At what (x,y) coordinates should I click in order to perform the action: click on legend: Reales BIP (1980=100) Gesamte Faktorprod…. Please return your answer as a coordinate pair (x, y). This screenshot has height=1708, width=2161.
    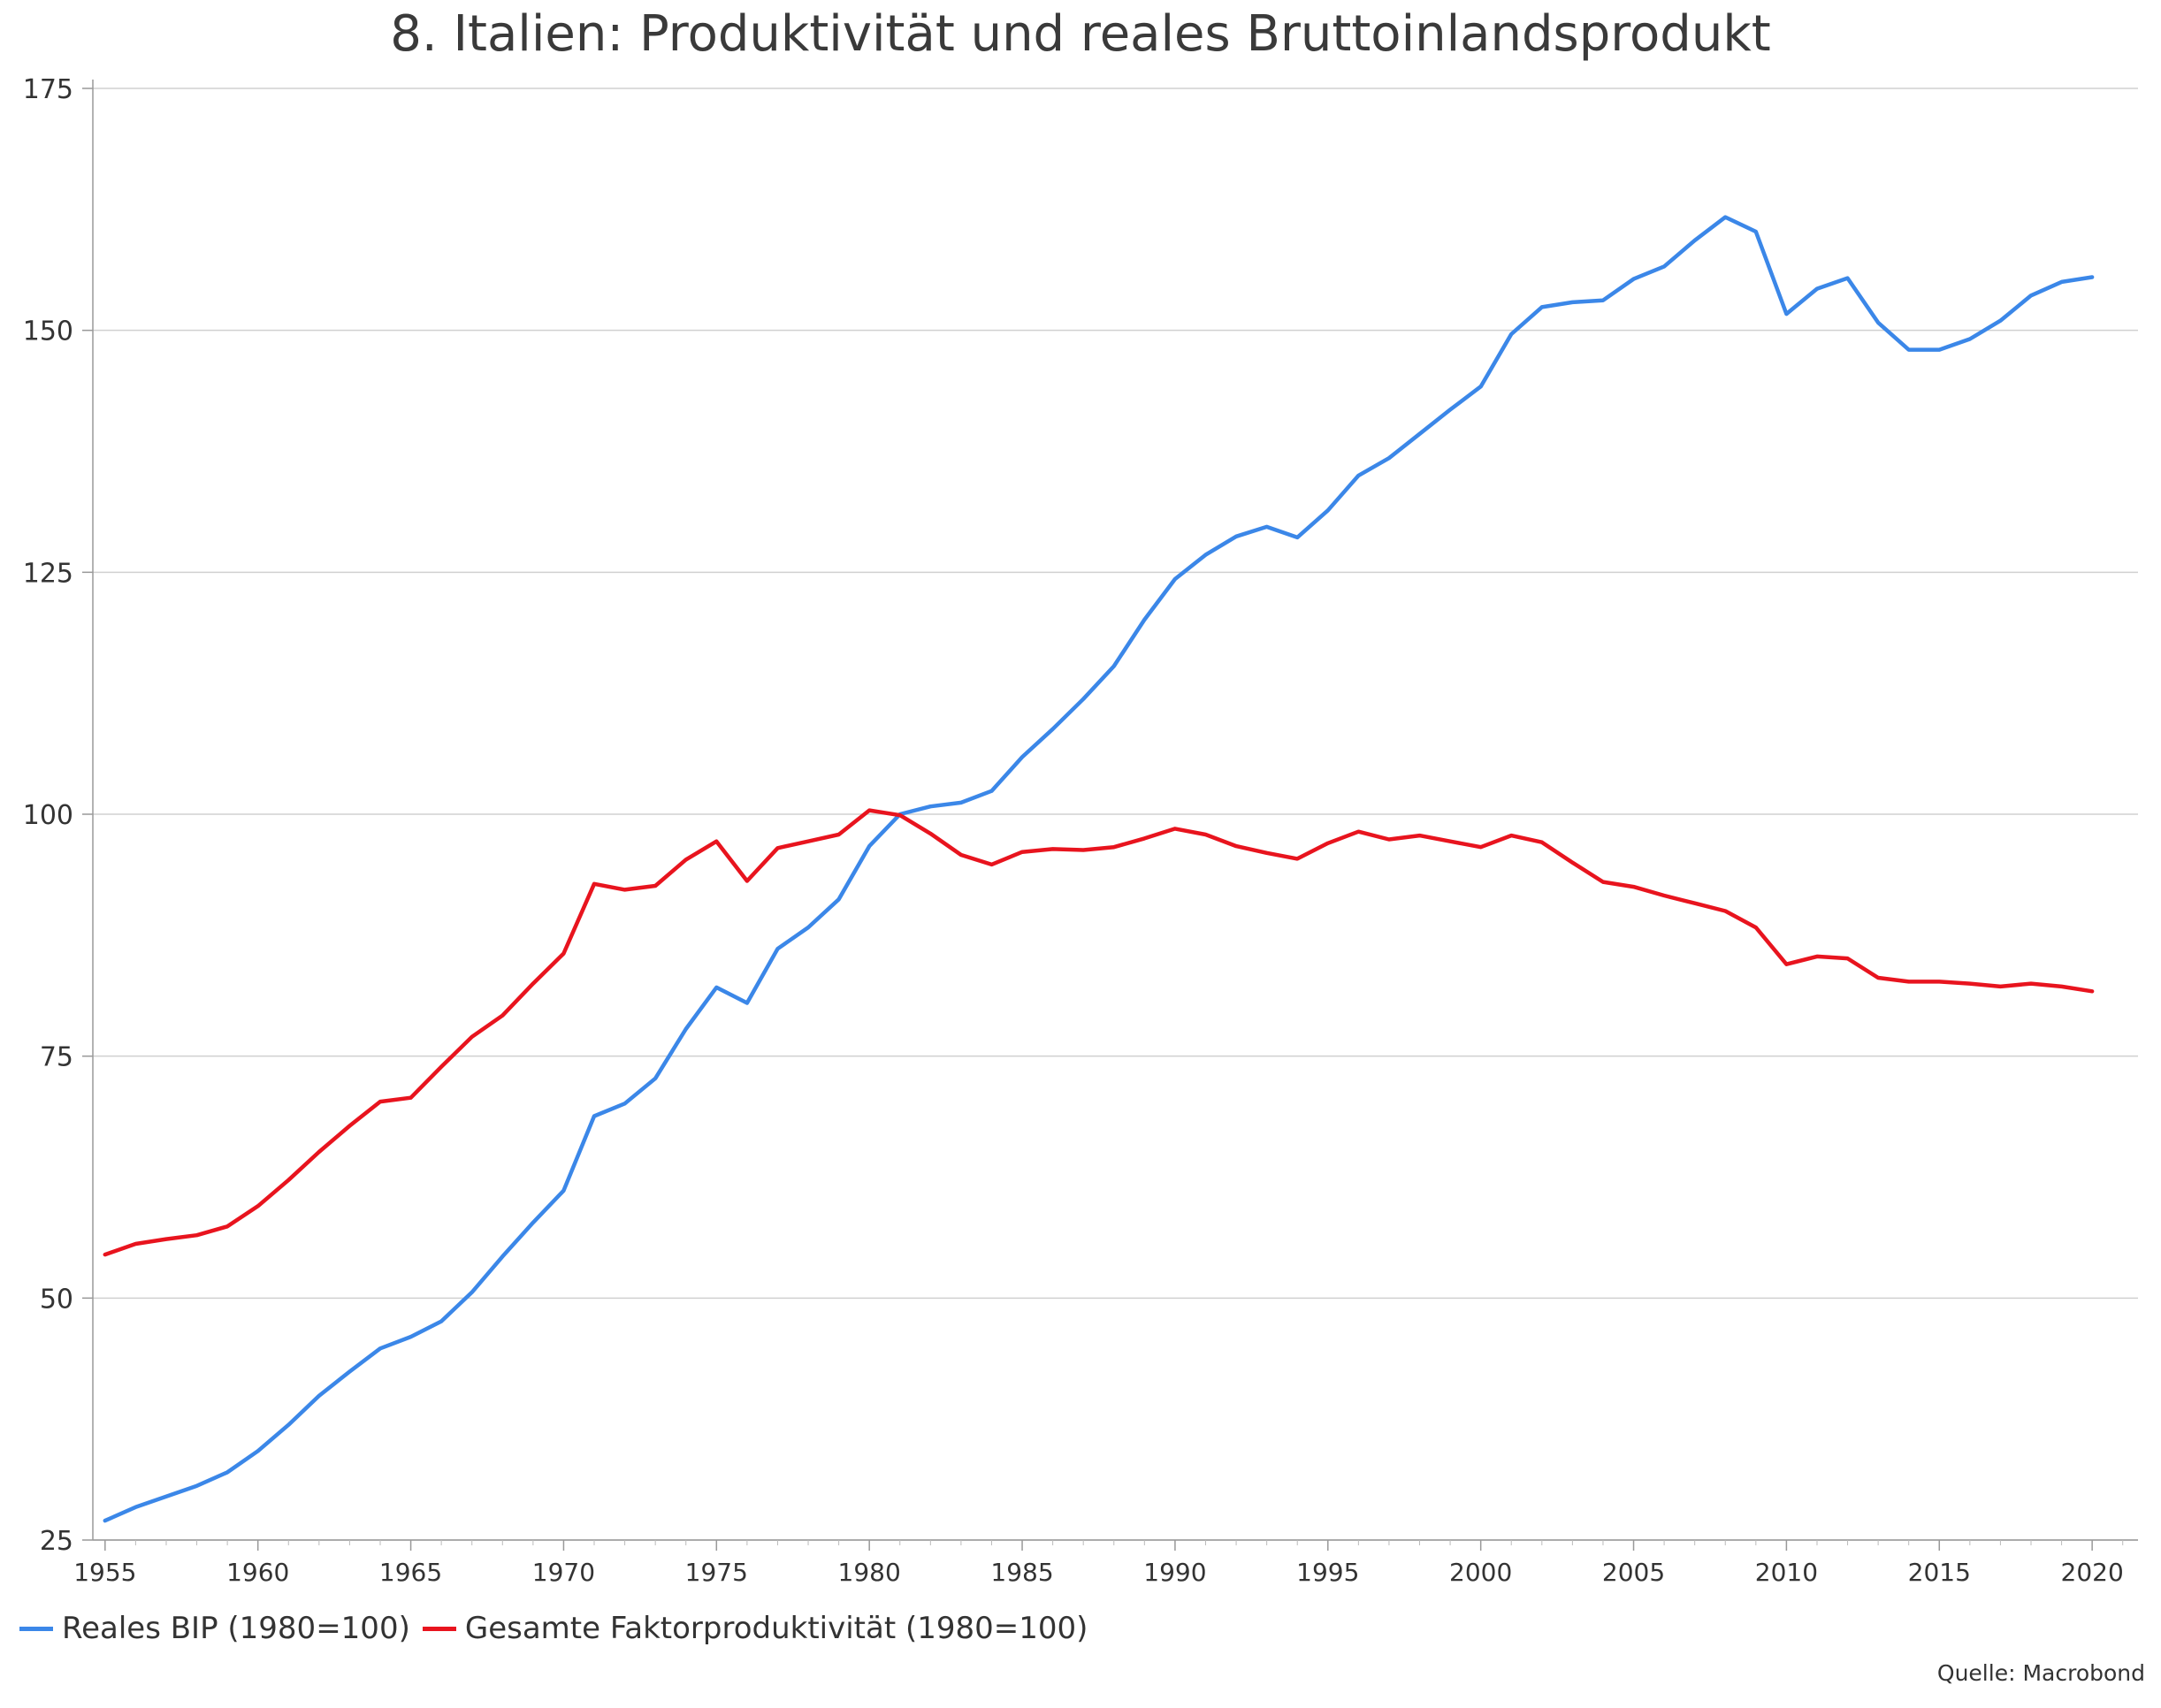
    Looking at the image, I should click on (559, 1628).